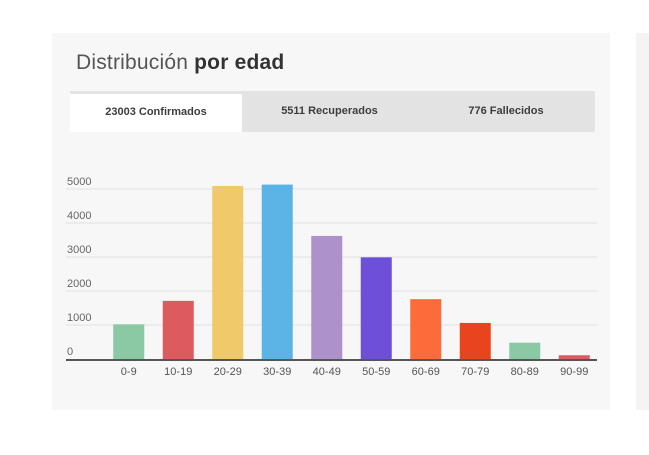  Describe the element at coordinates (426, 372) in the screenshot. I see `x-tick-label: 60-69` at that location.